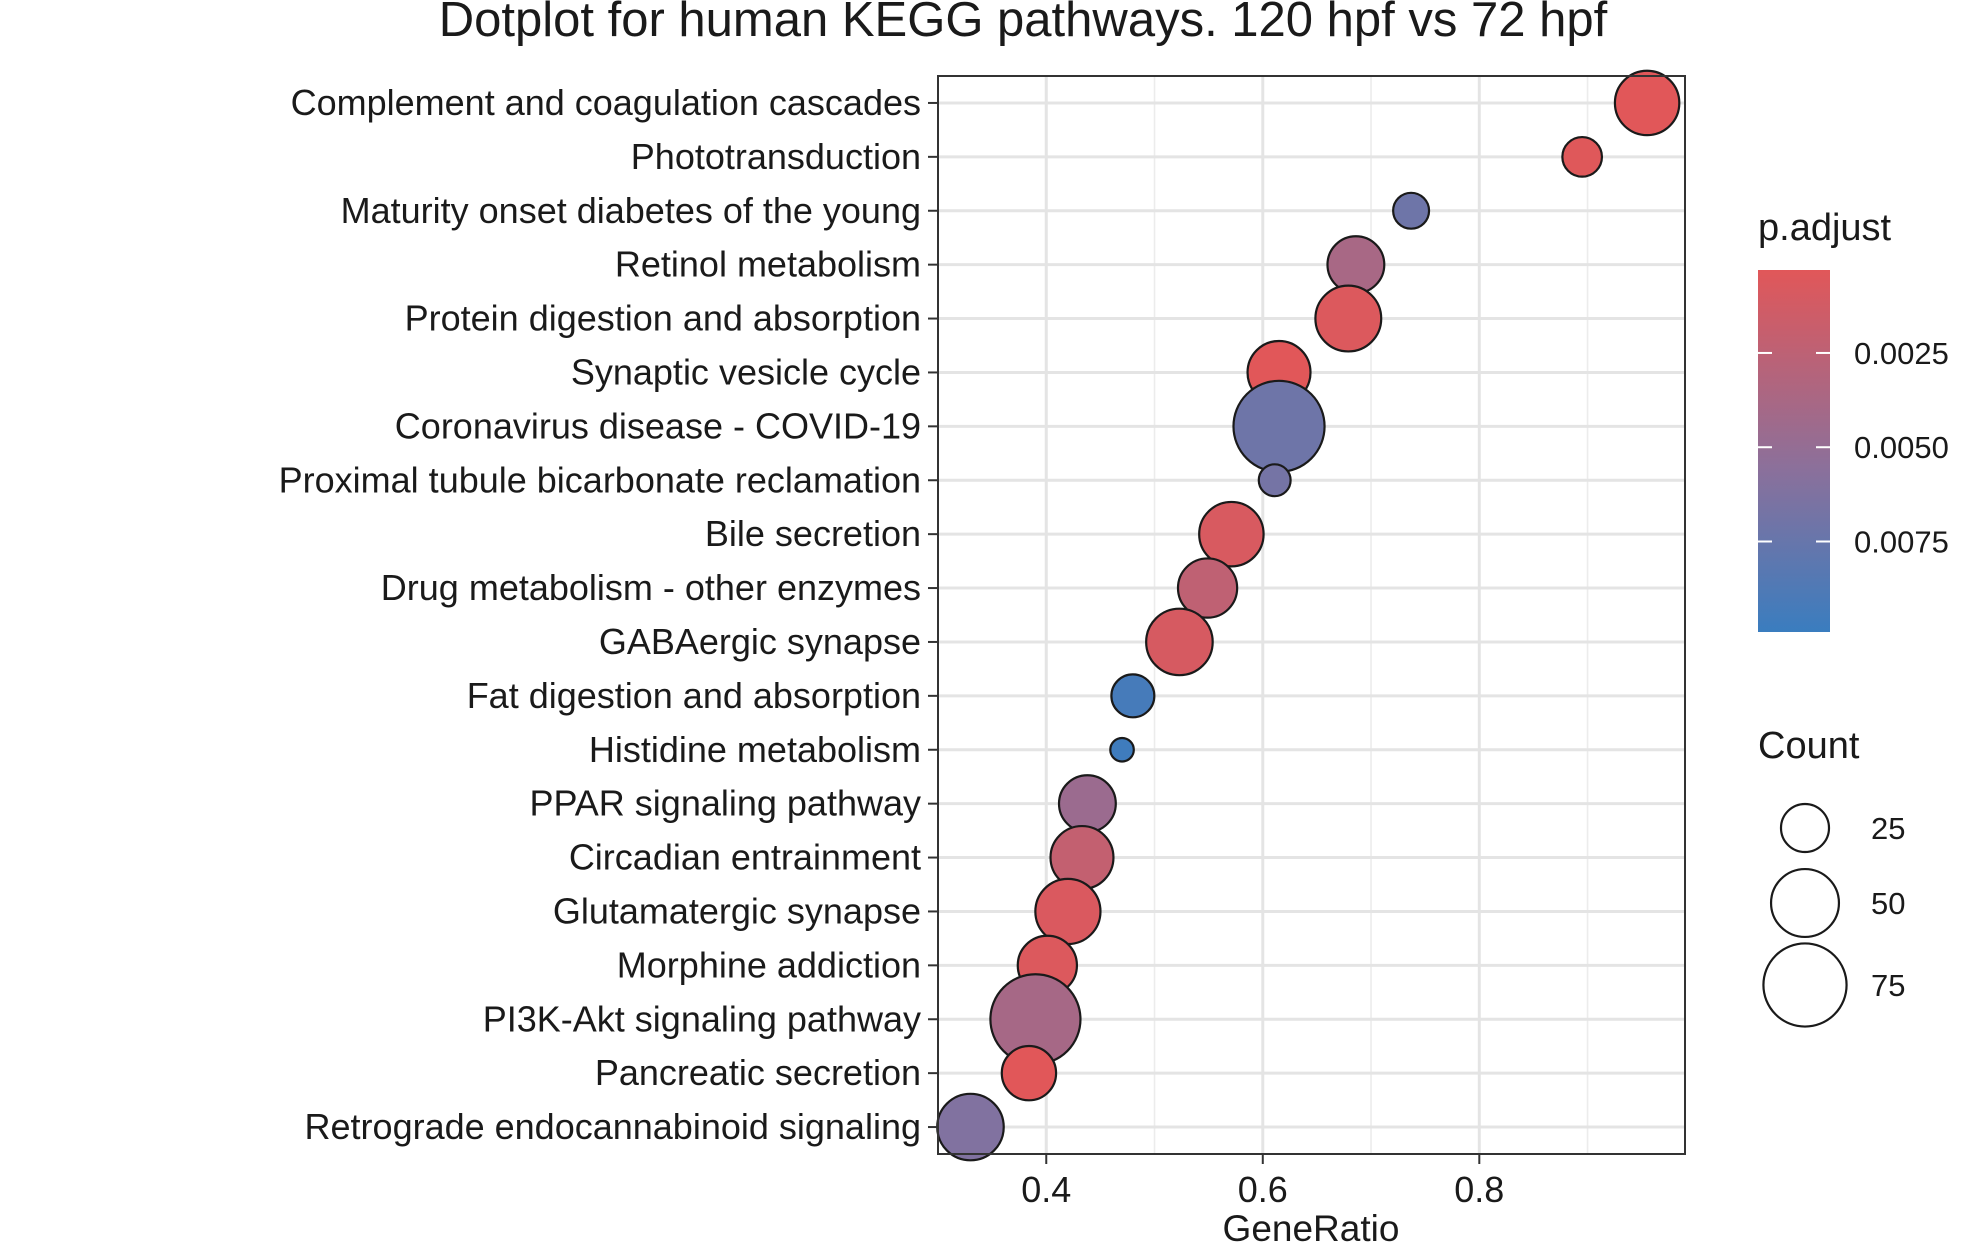 The width and height of the screenshot is (1968, 1251). Describe the element at coordinates (737, 910) in the screenshot. I see `y-tick-label: Glutamatergic synapse` at that location.